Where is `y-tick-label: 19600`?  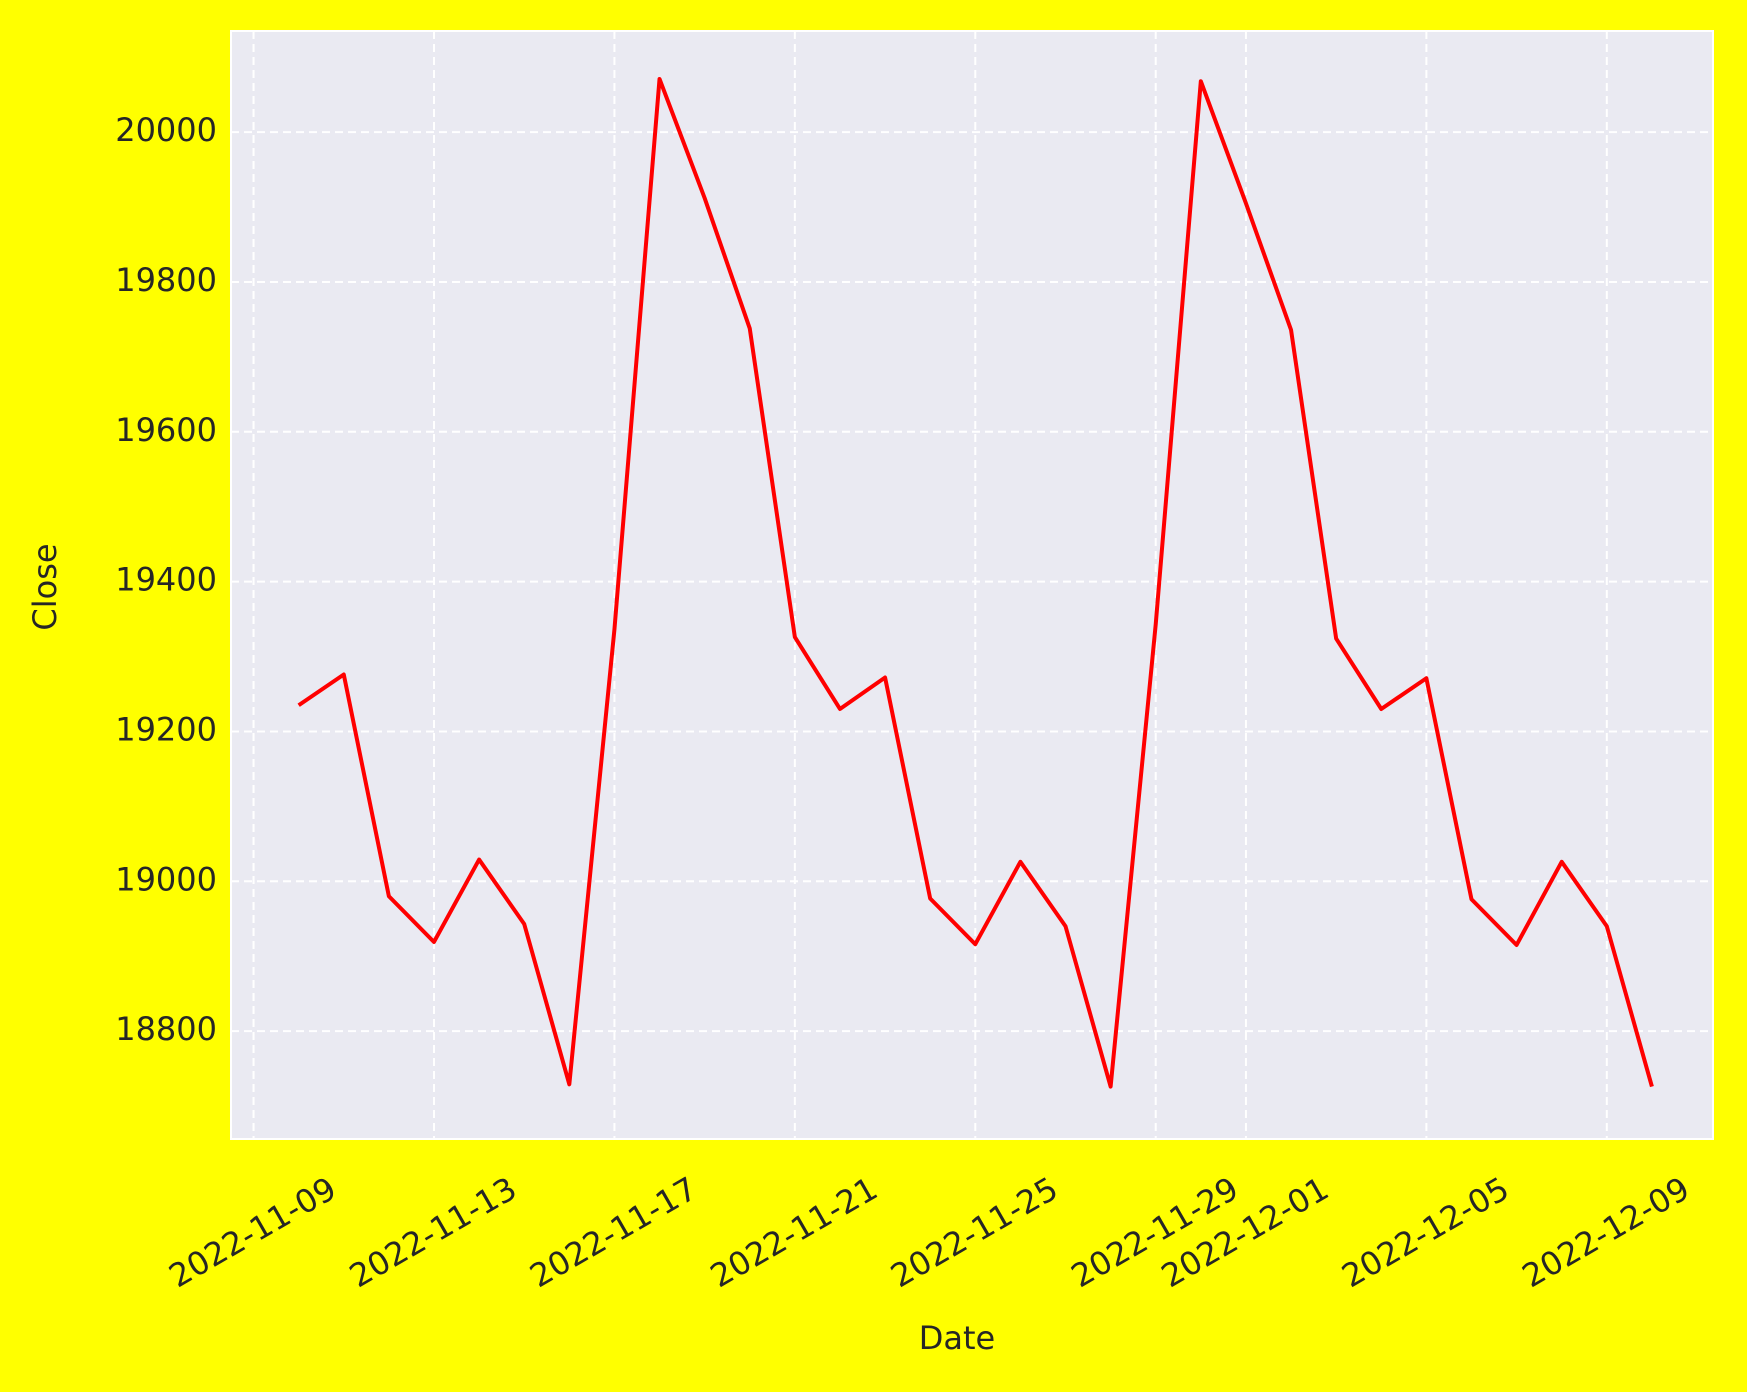 y-tick-label: 19600 is located at coordinates (166, 430).